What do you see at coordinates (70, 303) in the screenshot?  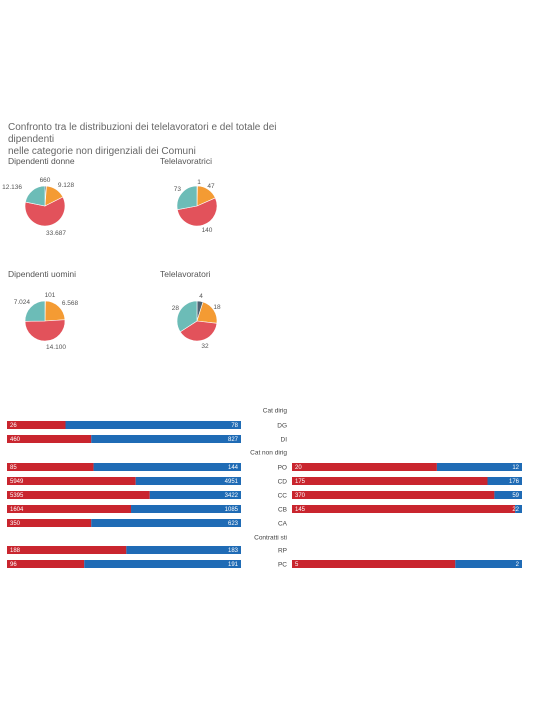 I see `pie-slice-label: 6.568` at bounding box center [70, 303].